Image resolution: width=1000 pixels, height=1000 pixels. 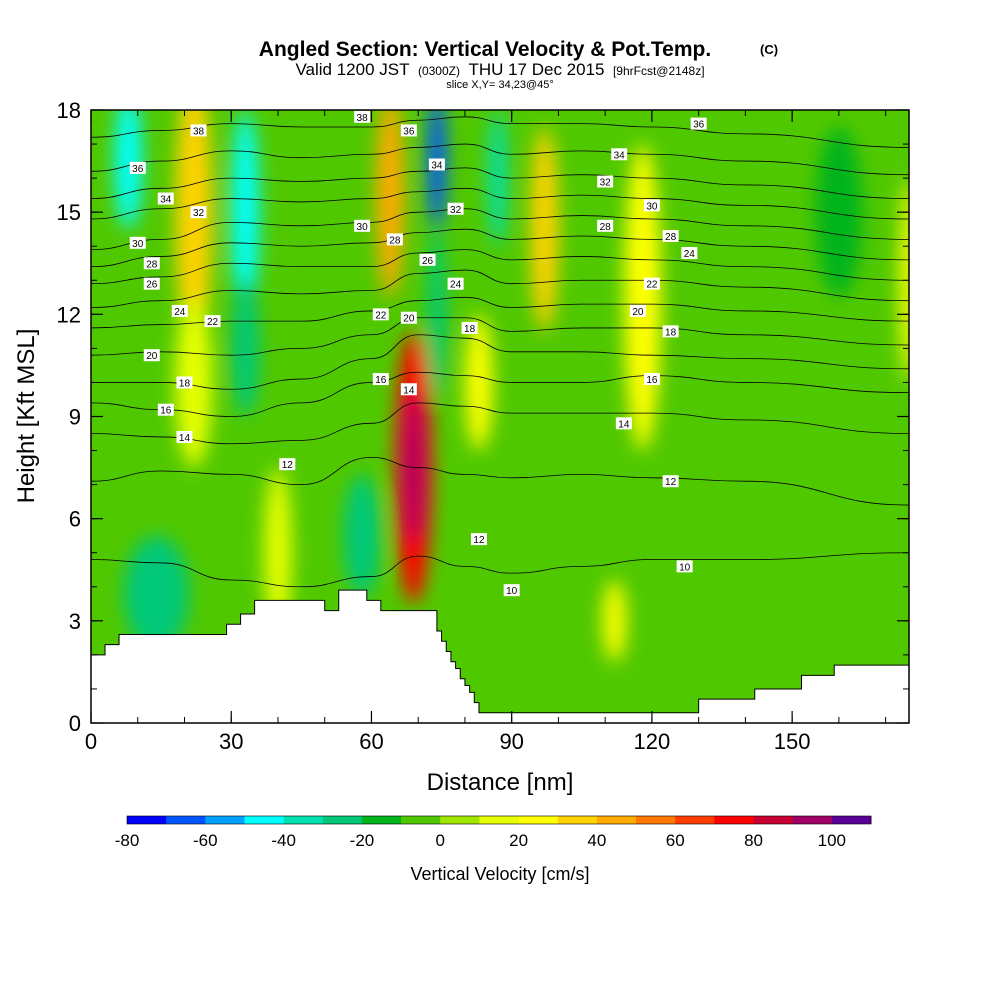 I want to click on colorbar-tick-label: 60, so click(x=675, y=840).